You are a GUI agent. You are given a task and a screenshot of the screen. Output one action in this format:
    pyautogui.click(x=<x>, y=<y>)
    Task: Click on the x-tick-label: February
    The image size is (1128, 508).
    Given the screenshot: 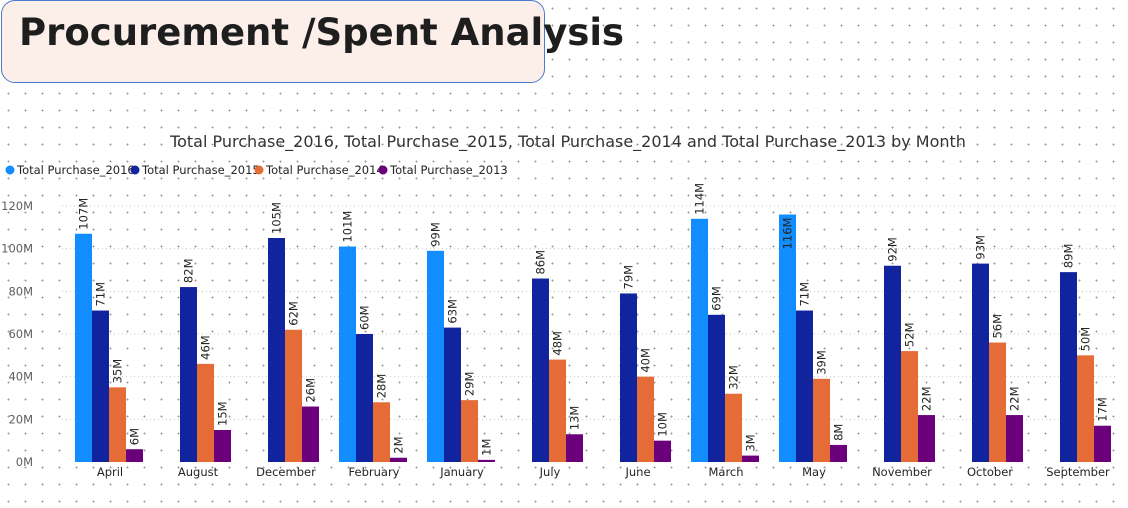 What is the action you would take?
    pyautogui.click(x=374, y=472)
    